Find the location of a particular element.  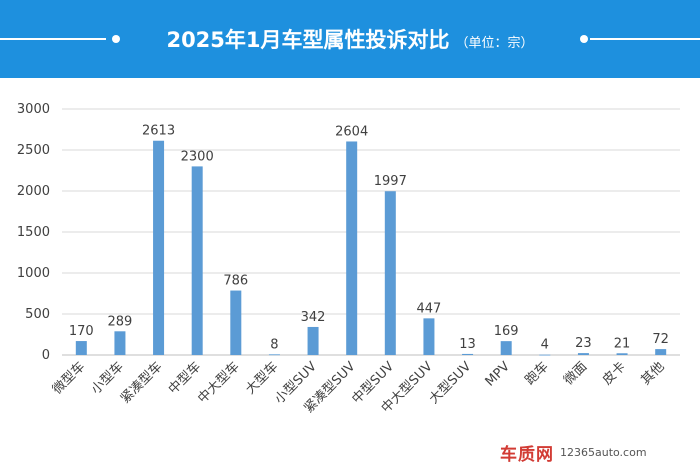

data-label: 342 is located at coordinates (313, 317).